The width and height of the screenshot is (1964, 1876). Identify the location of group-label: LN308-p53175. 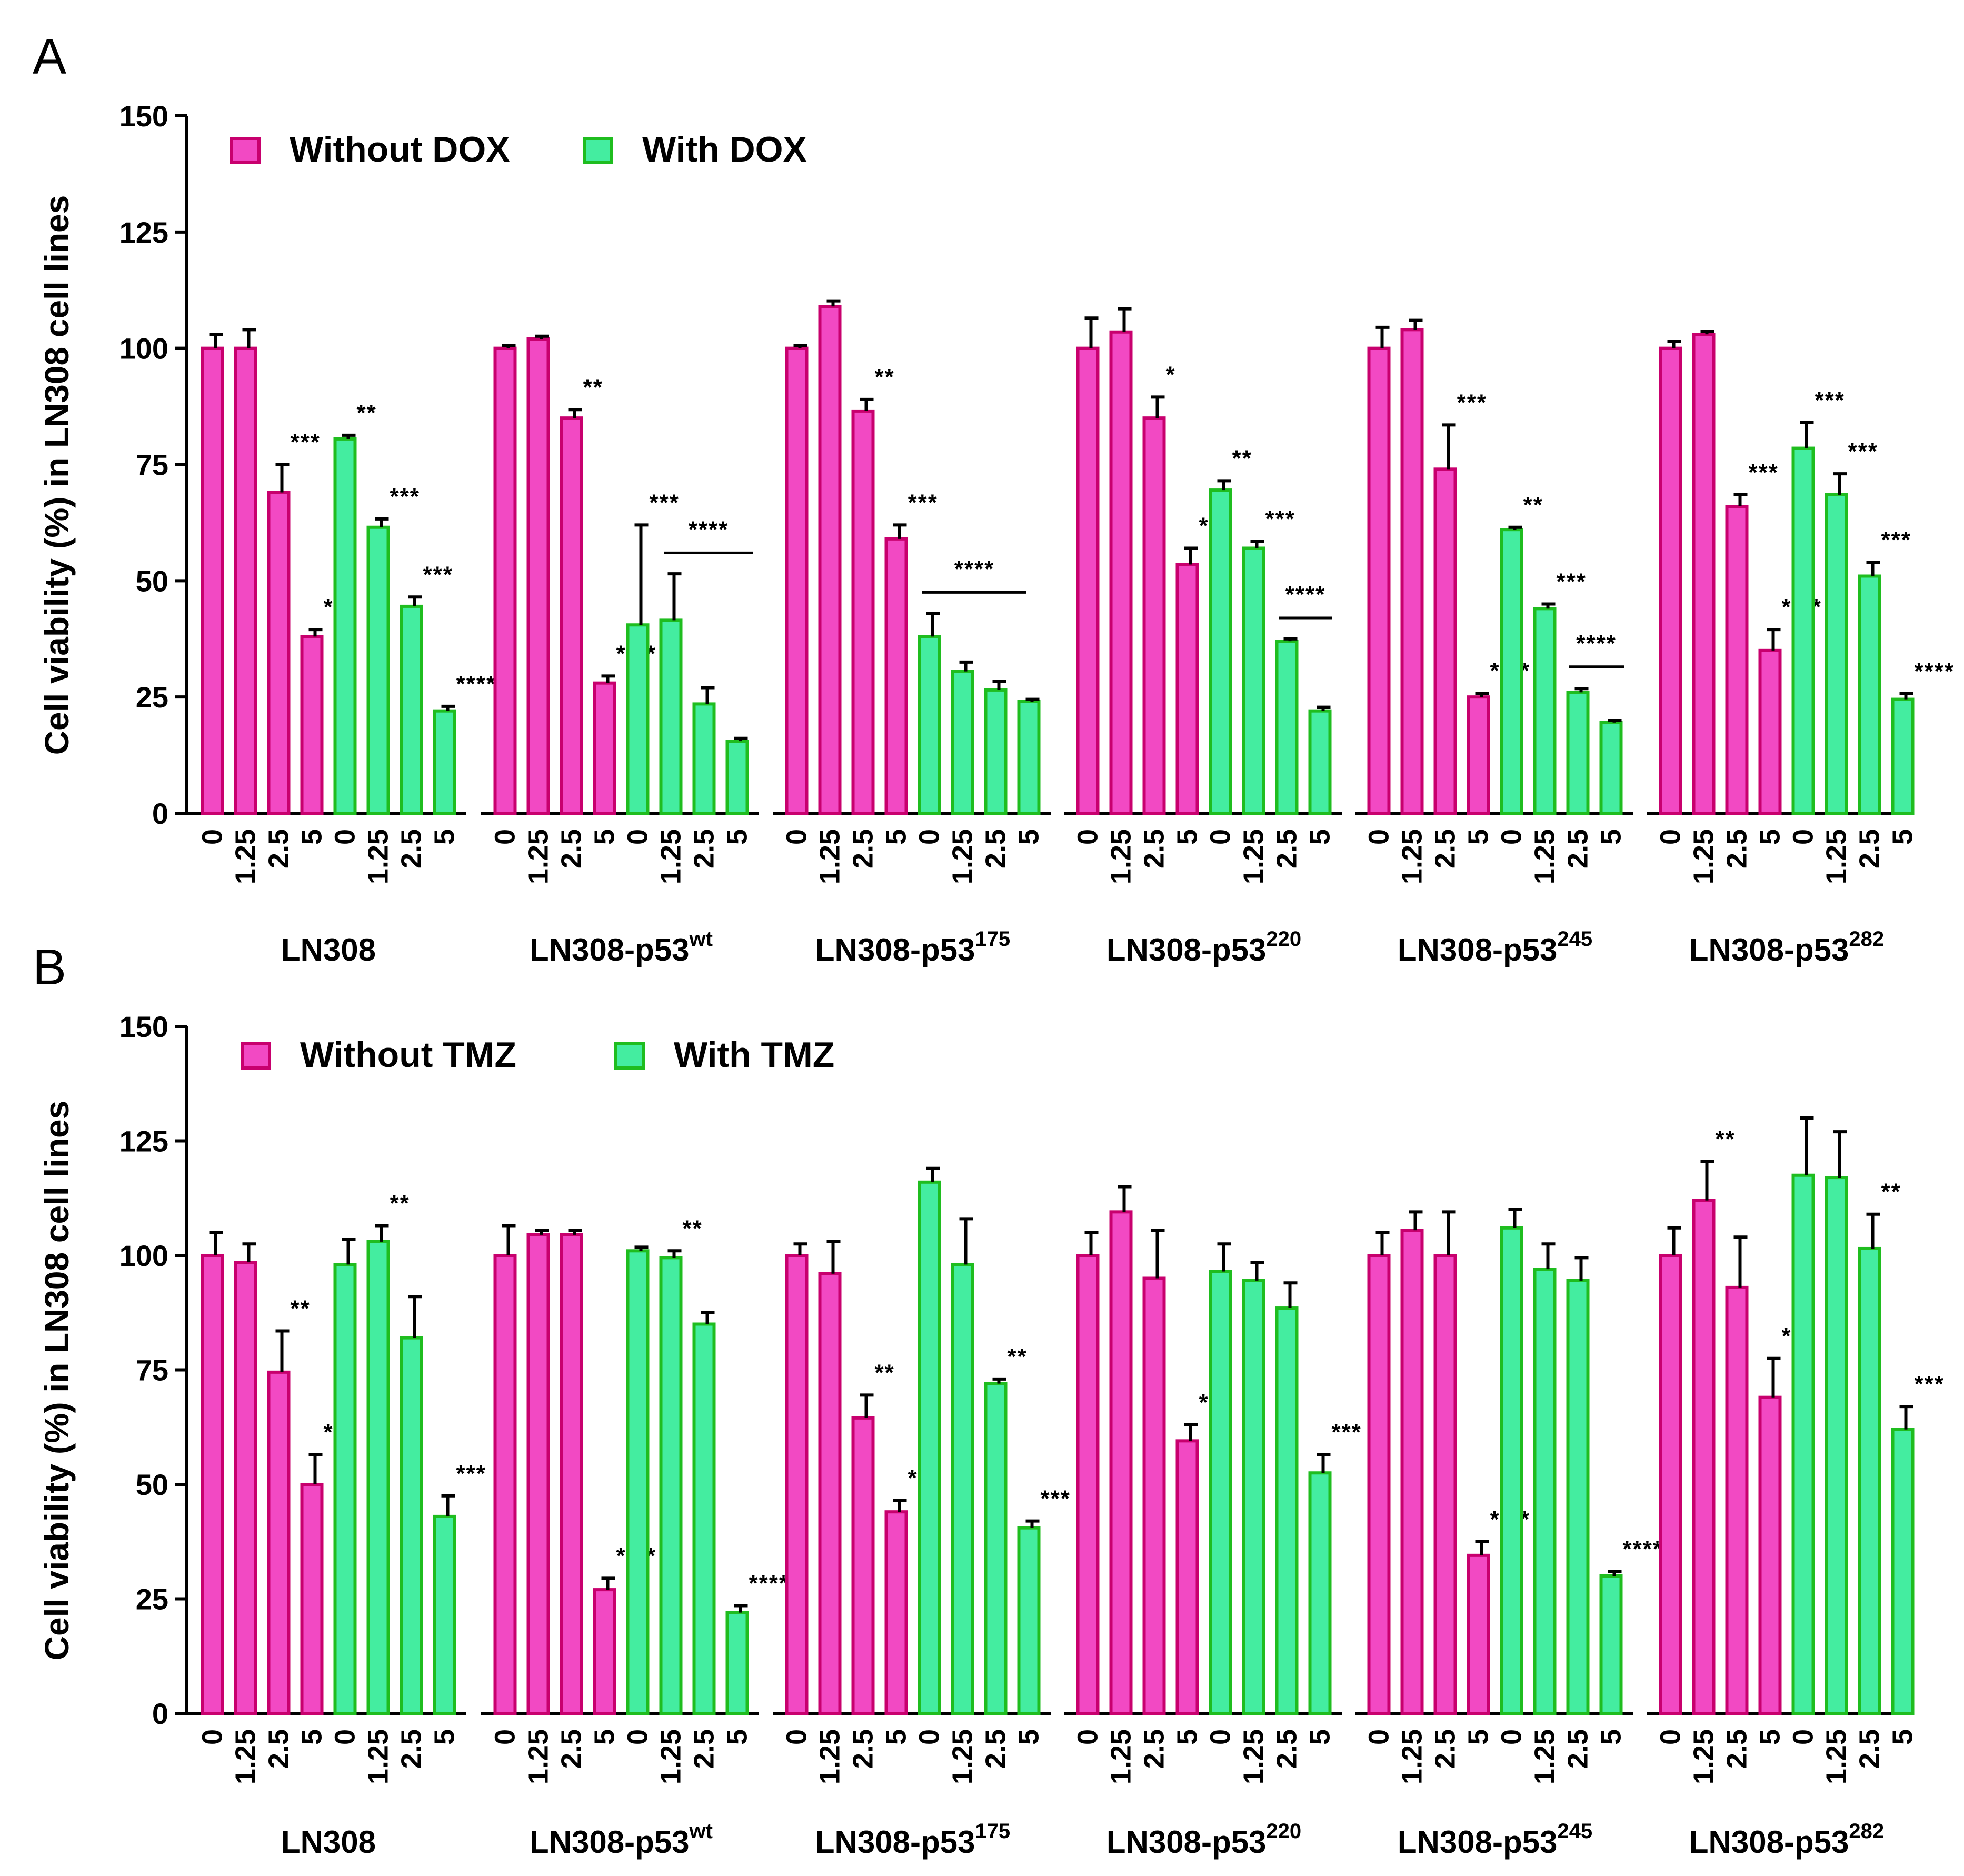
(912, 1840).